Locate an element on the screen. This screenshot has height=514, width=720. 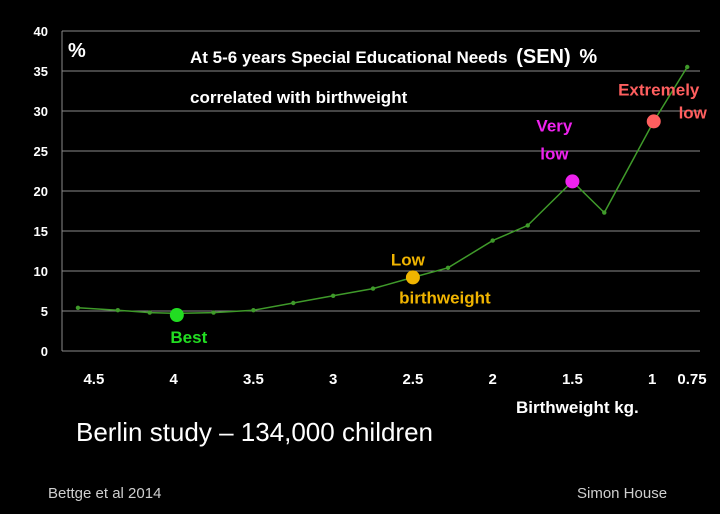
annotation-label-line2: birthweight is located at coordinates (445, 297).